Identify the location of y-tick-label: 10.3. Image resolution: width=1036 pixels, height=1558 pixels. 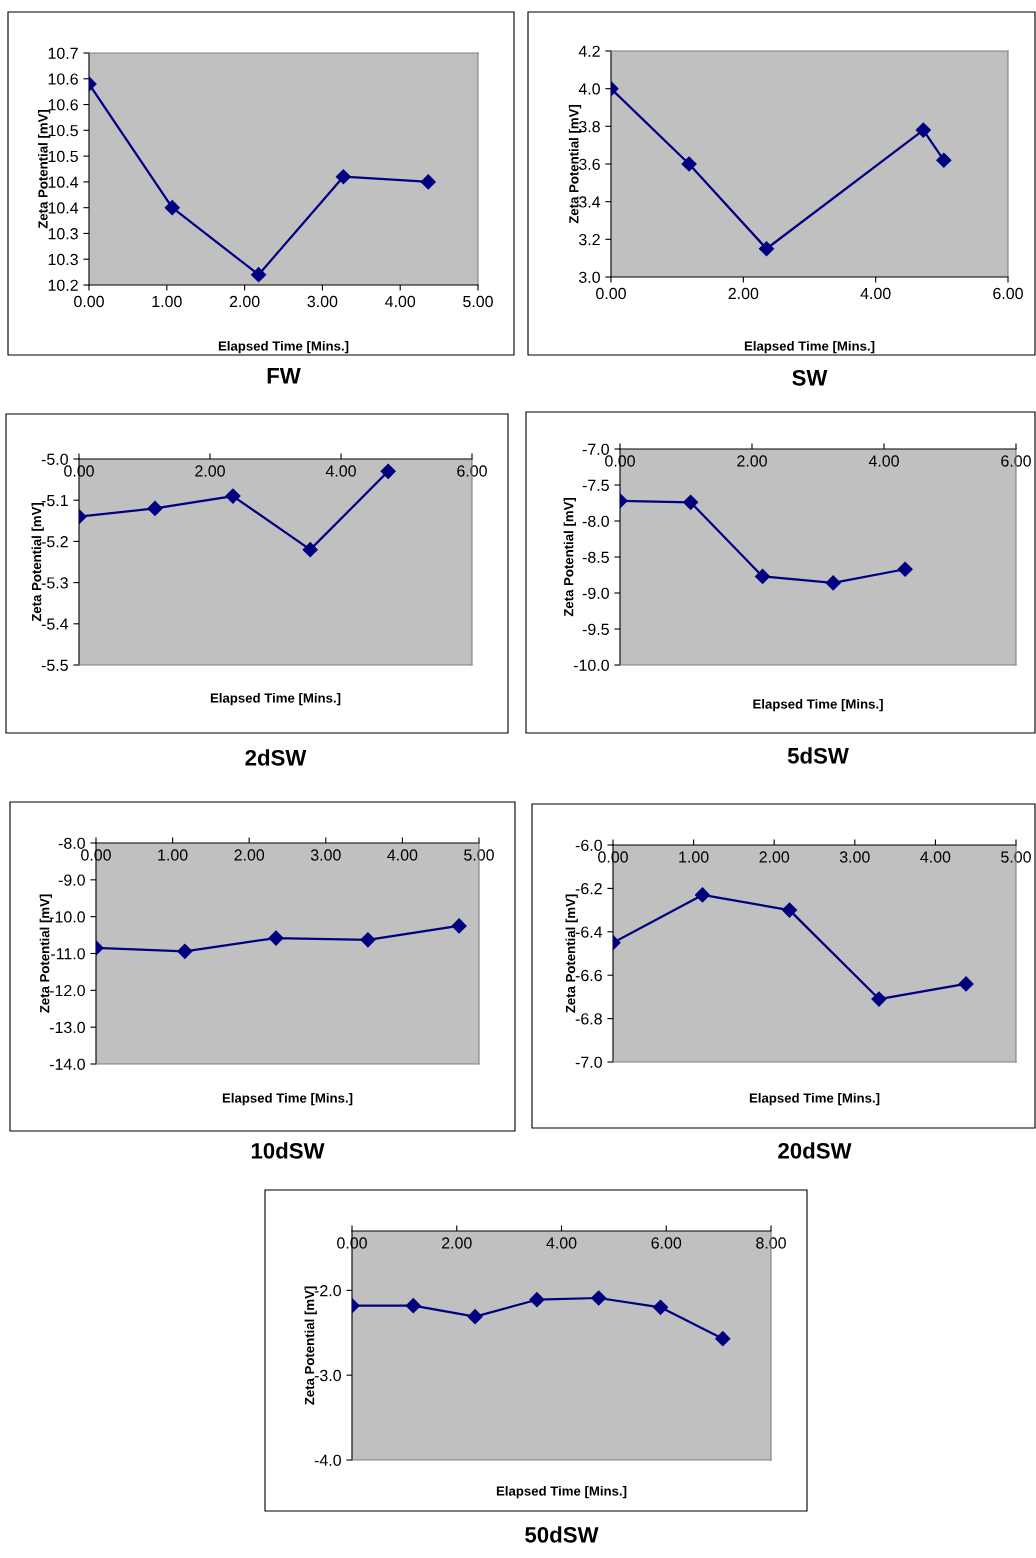
(63, 259).